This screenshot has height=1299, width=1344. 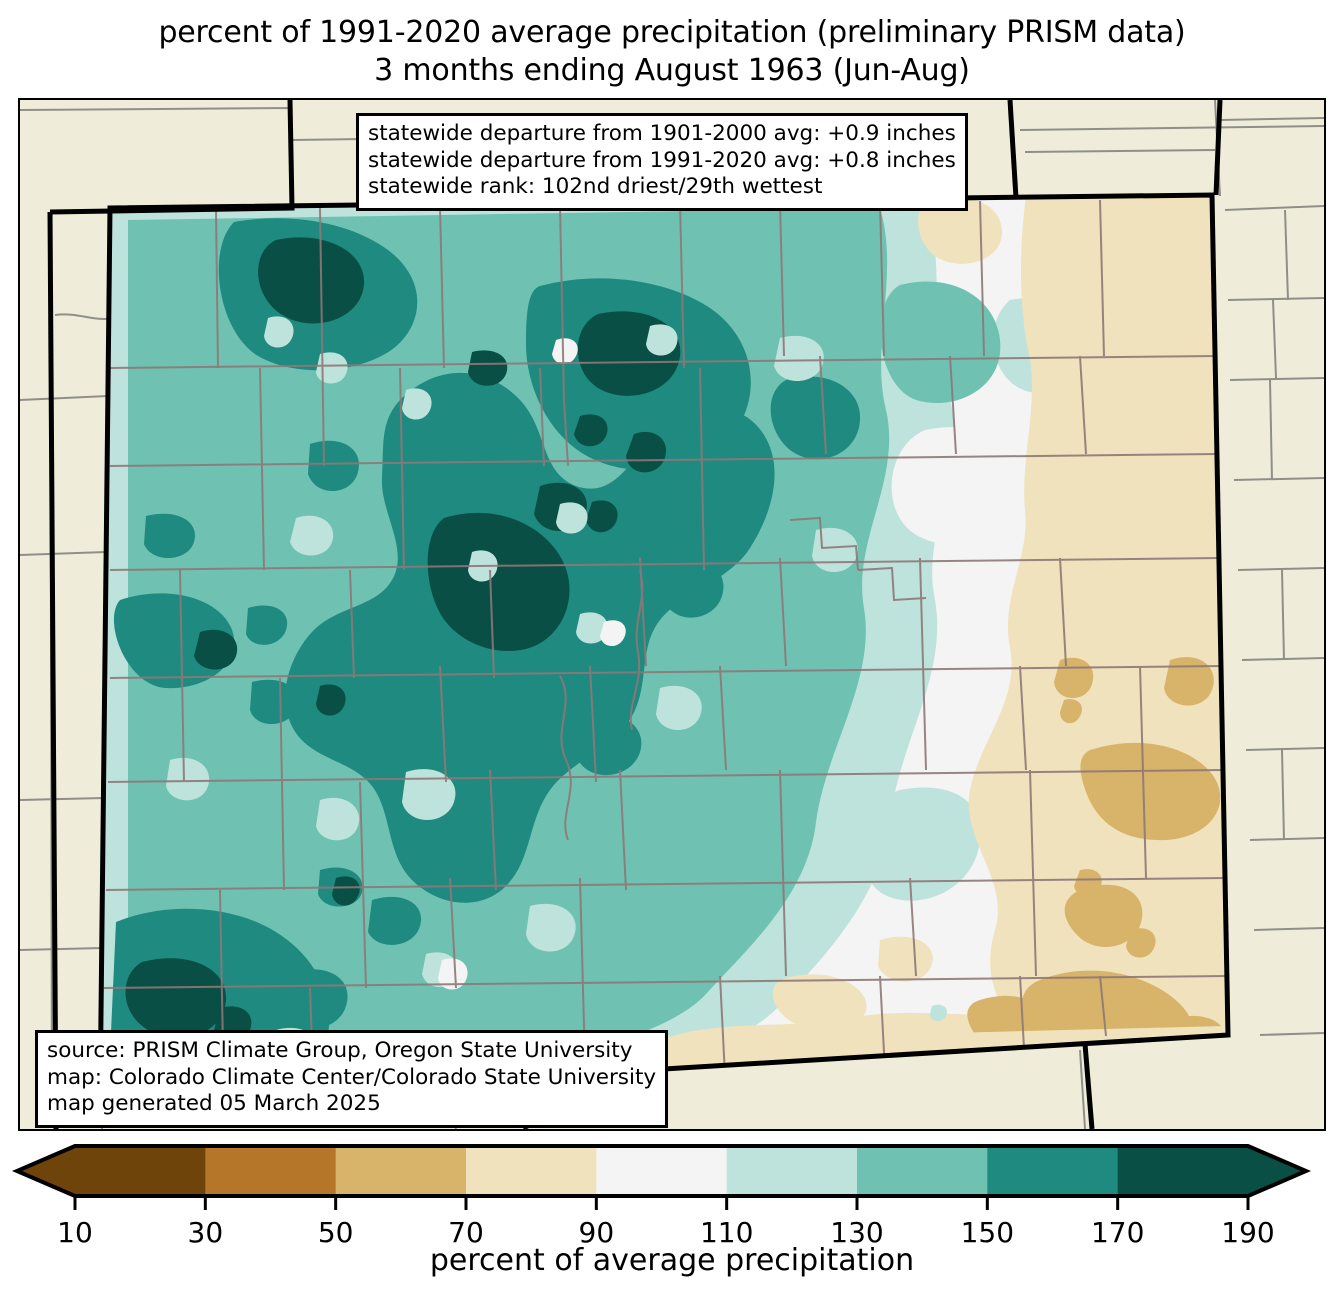 What do you see at coordinates (336, 1232) in the screenshot?
I see `colorbar-tick-label-50: 50` at bounding box center [336, 1232].